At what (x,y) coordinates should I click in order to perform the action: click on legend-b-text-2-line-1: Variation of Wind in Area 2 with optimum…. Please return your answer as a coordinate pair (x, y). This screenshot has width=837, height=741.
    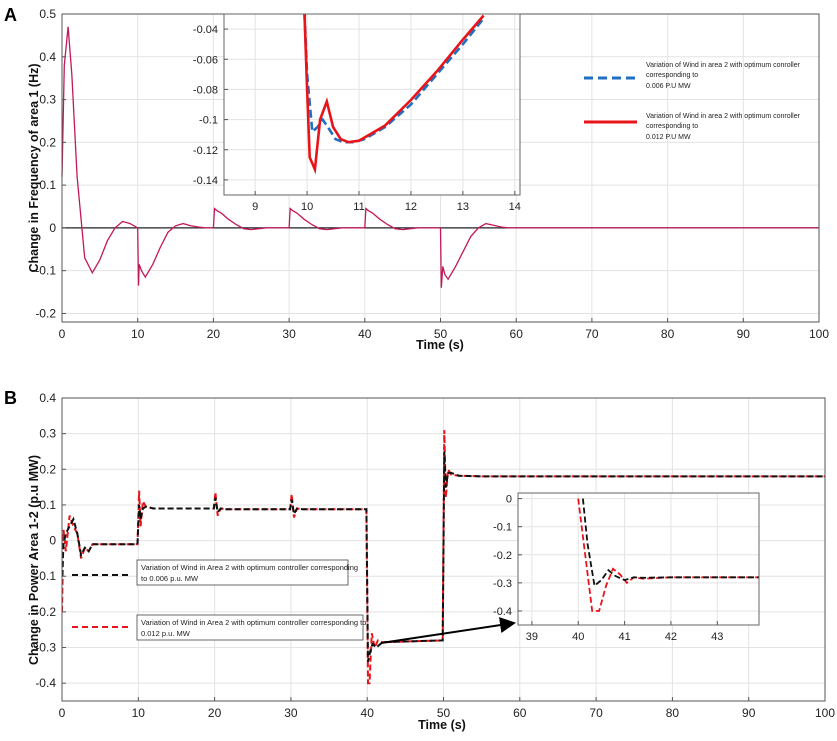
    Looking at the image, I should click on (253, 622).